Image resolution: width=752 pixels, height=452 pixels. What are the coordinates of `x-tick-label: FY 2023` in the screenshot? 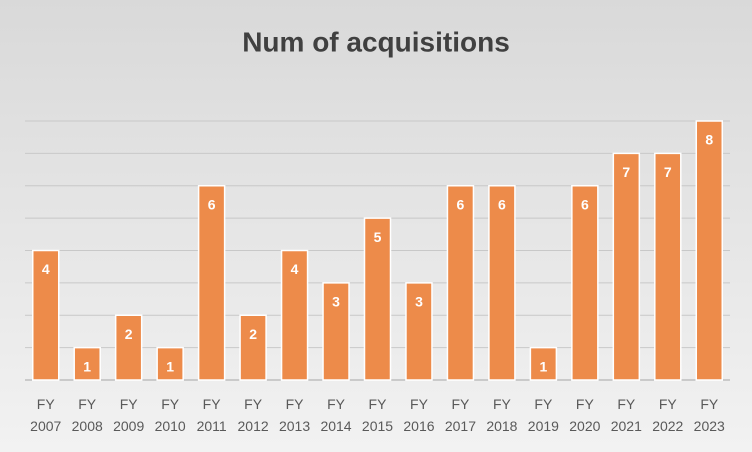 It's located at (709, 415).